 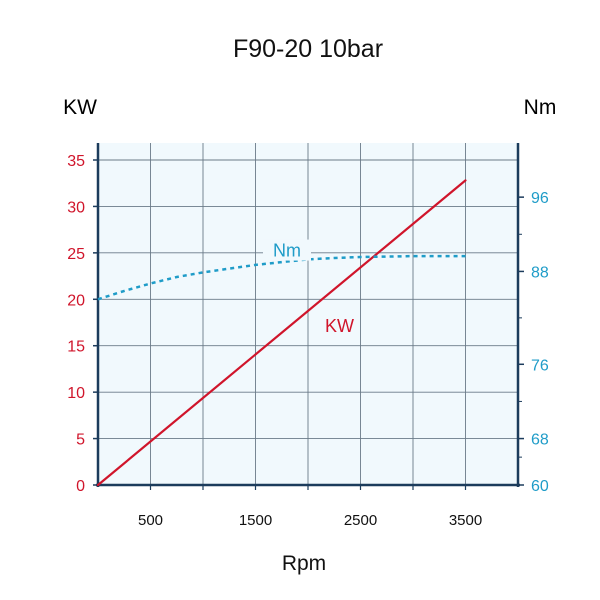 I want to click on x-tick-label: 500, so click(x=150, y=520).